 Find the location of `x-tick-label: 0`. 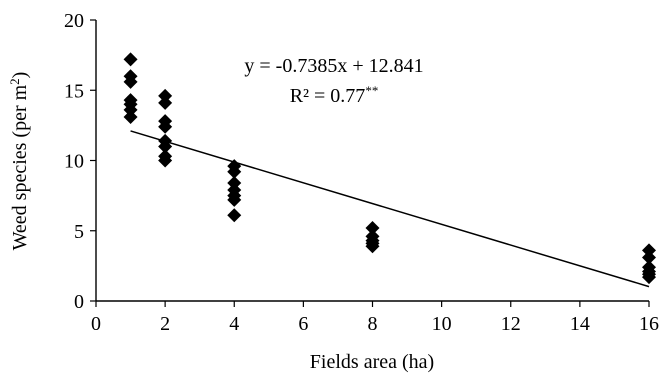

x-tick-label: 0 is located at coordinates (96, 324).